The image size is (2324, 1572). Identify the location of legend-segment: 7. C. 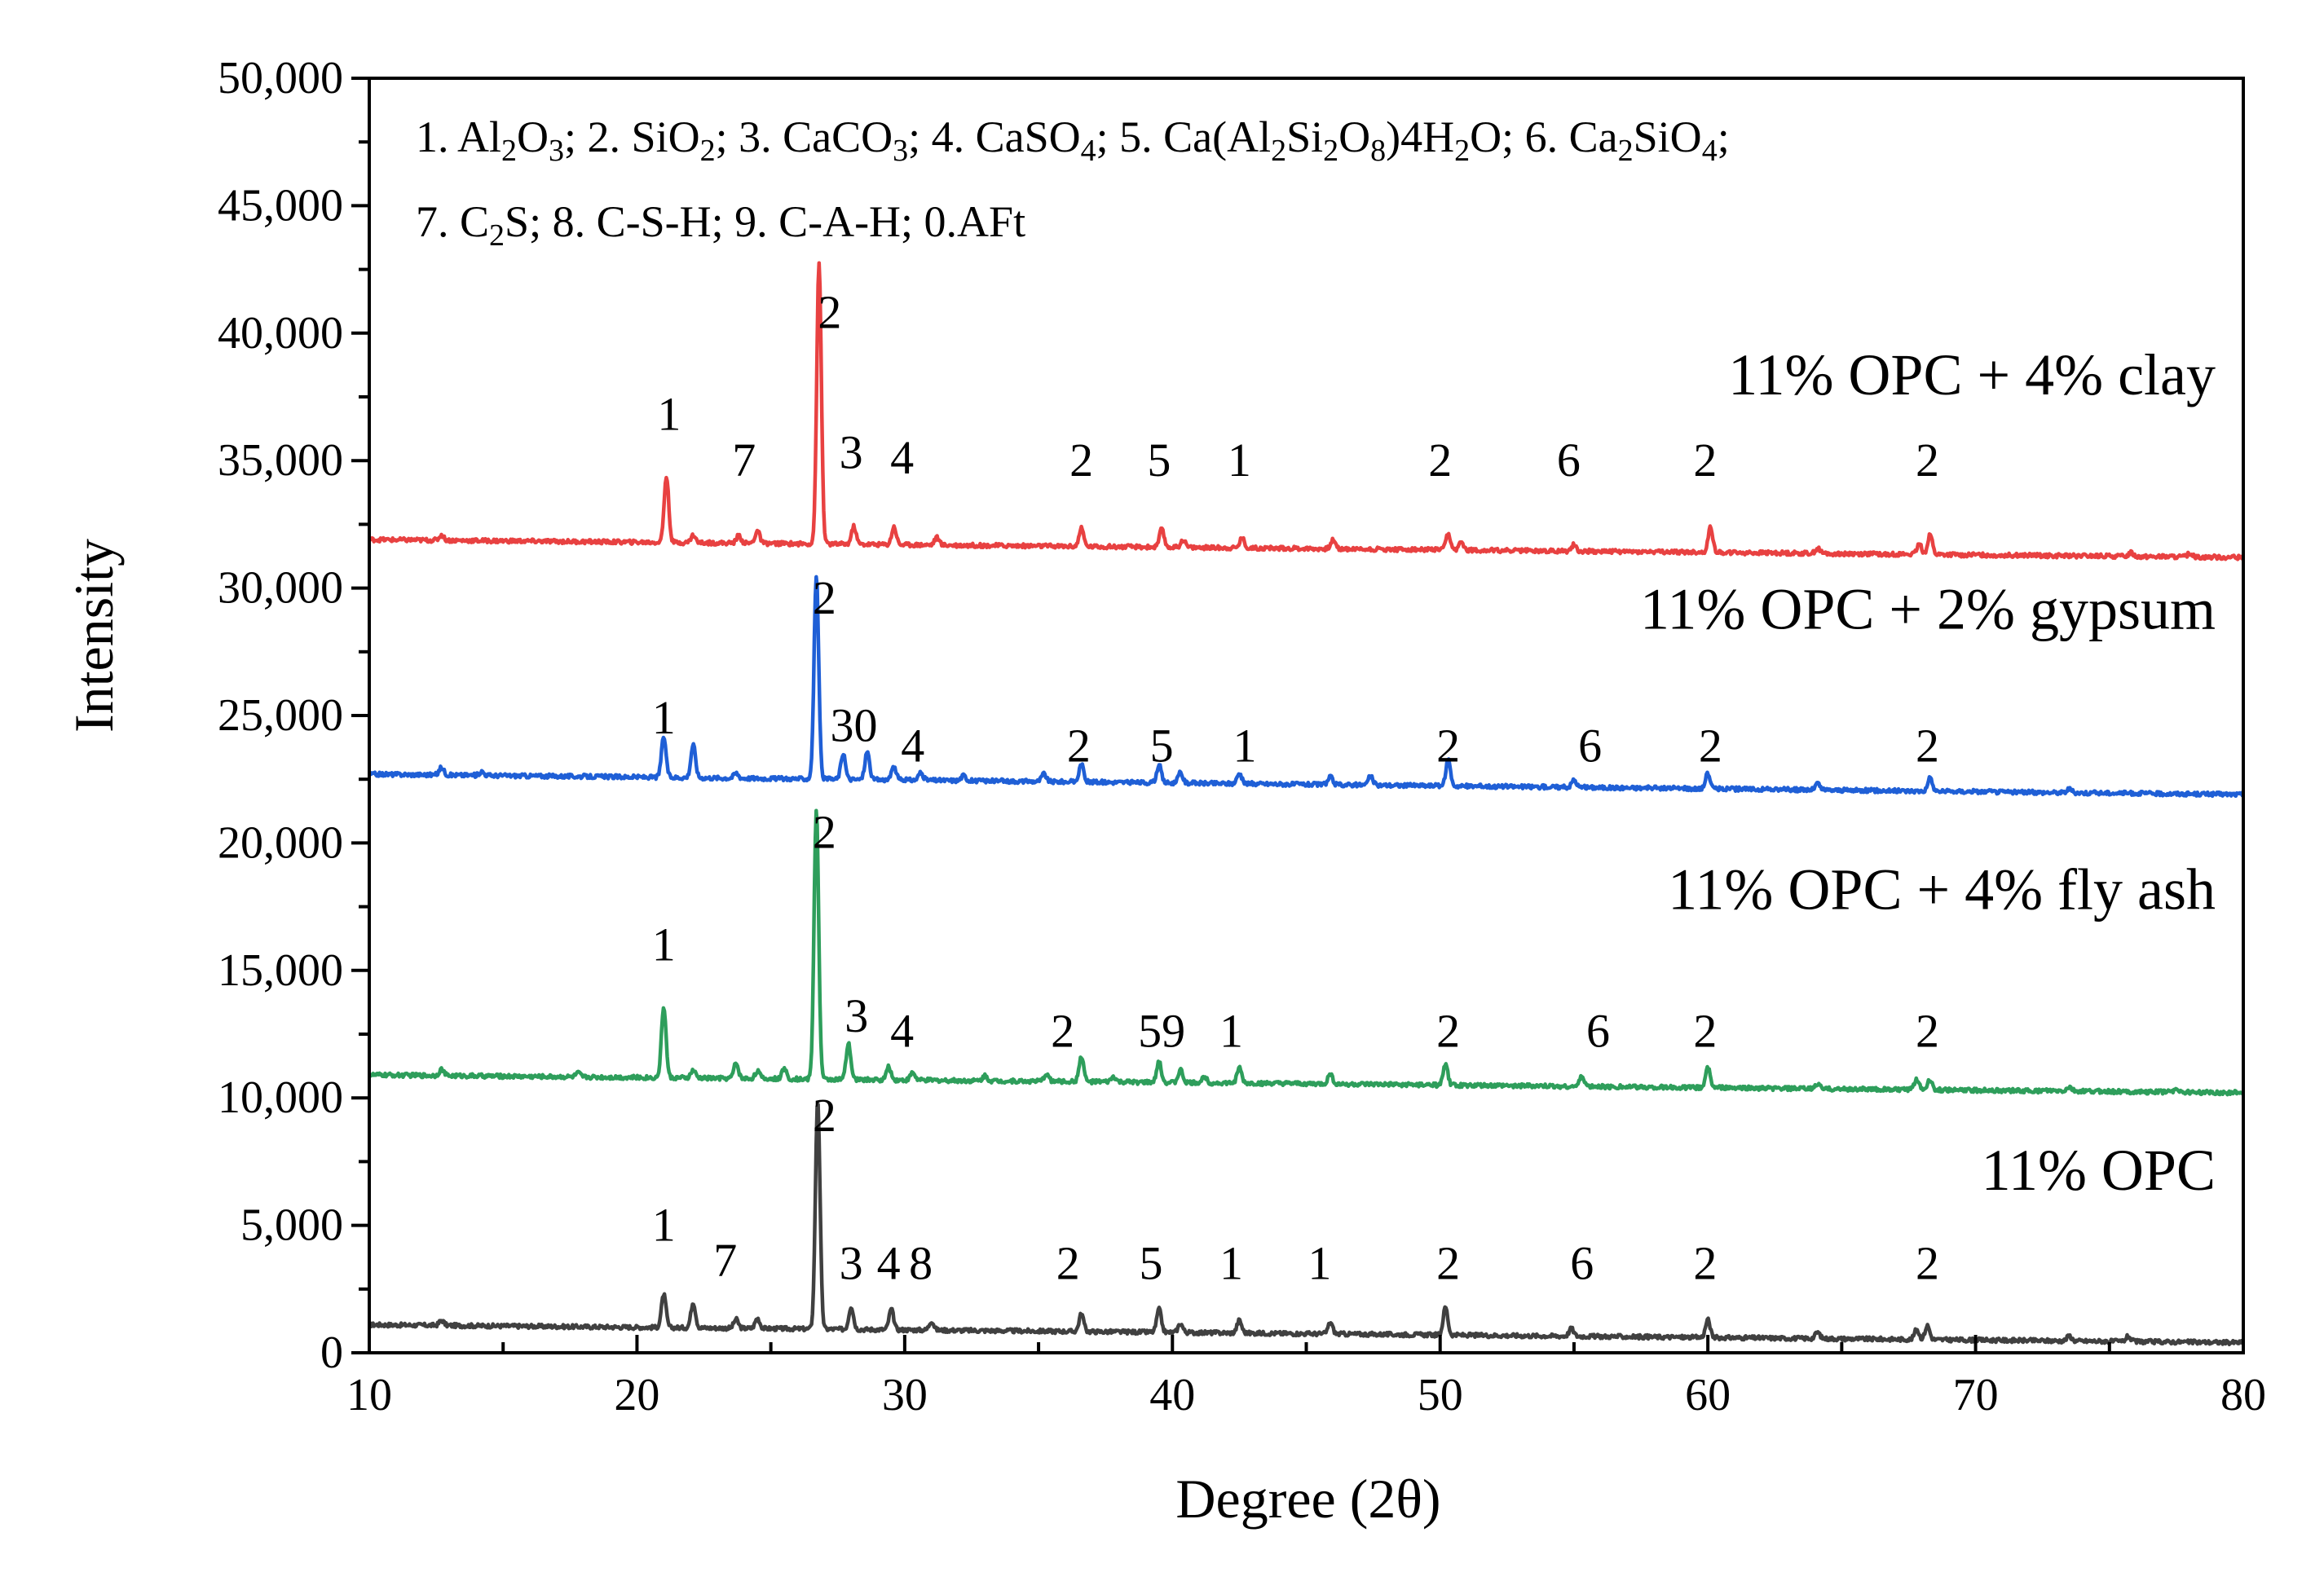
(452, 222).